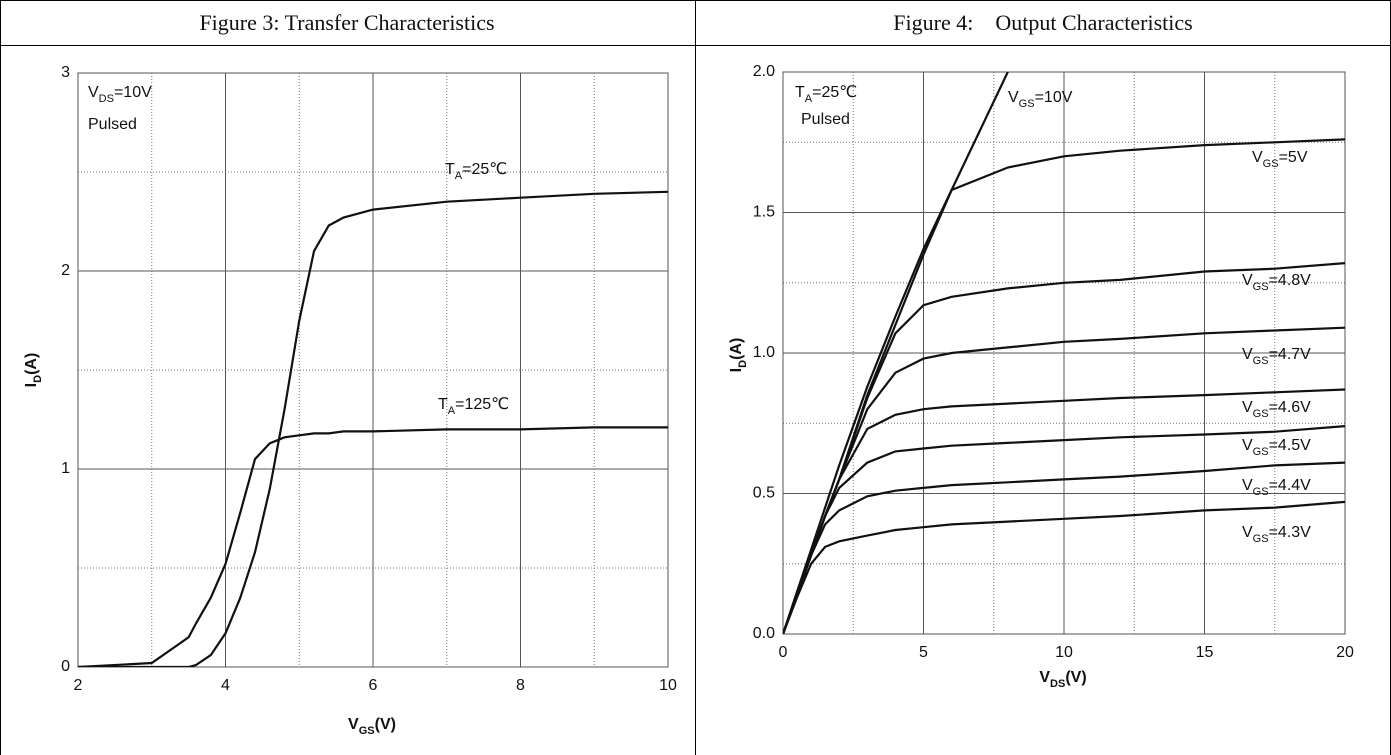 Image resolution: width=1391 pixels, height=755 pixels. What do you see at coordinates (800, 92) in the screenshot?
I see `annotation-part: T` at bounding box center [800, 92].